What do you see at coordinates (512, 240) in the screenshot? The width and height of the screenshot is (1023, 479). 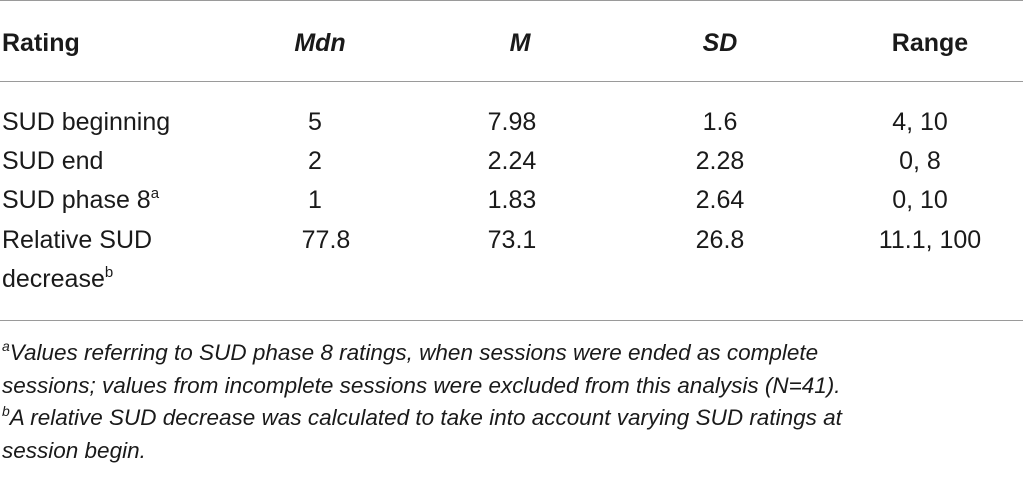 I see `cell-m: 73.1` at bounding box center [512, 240].